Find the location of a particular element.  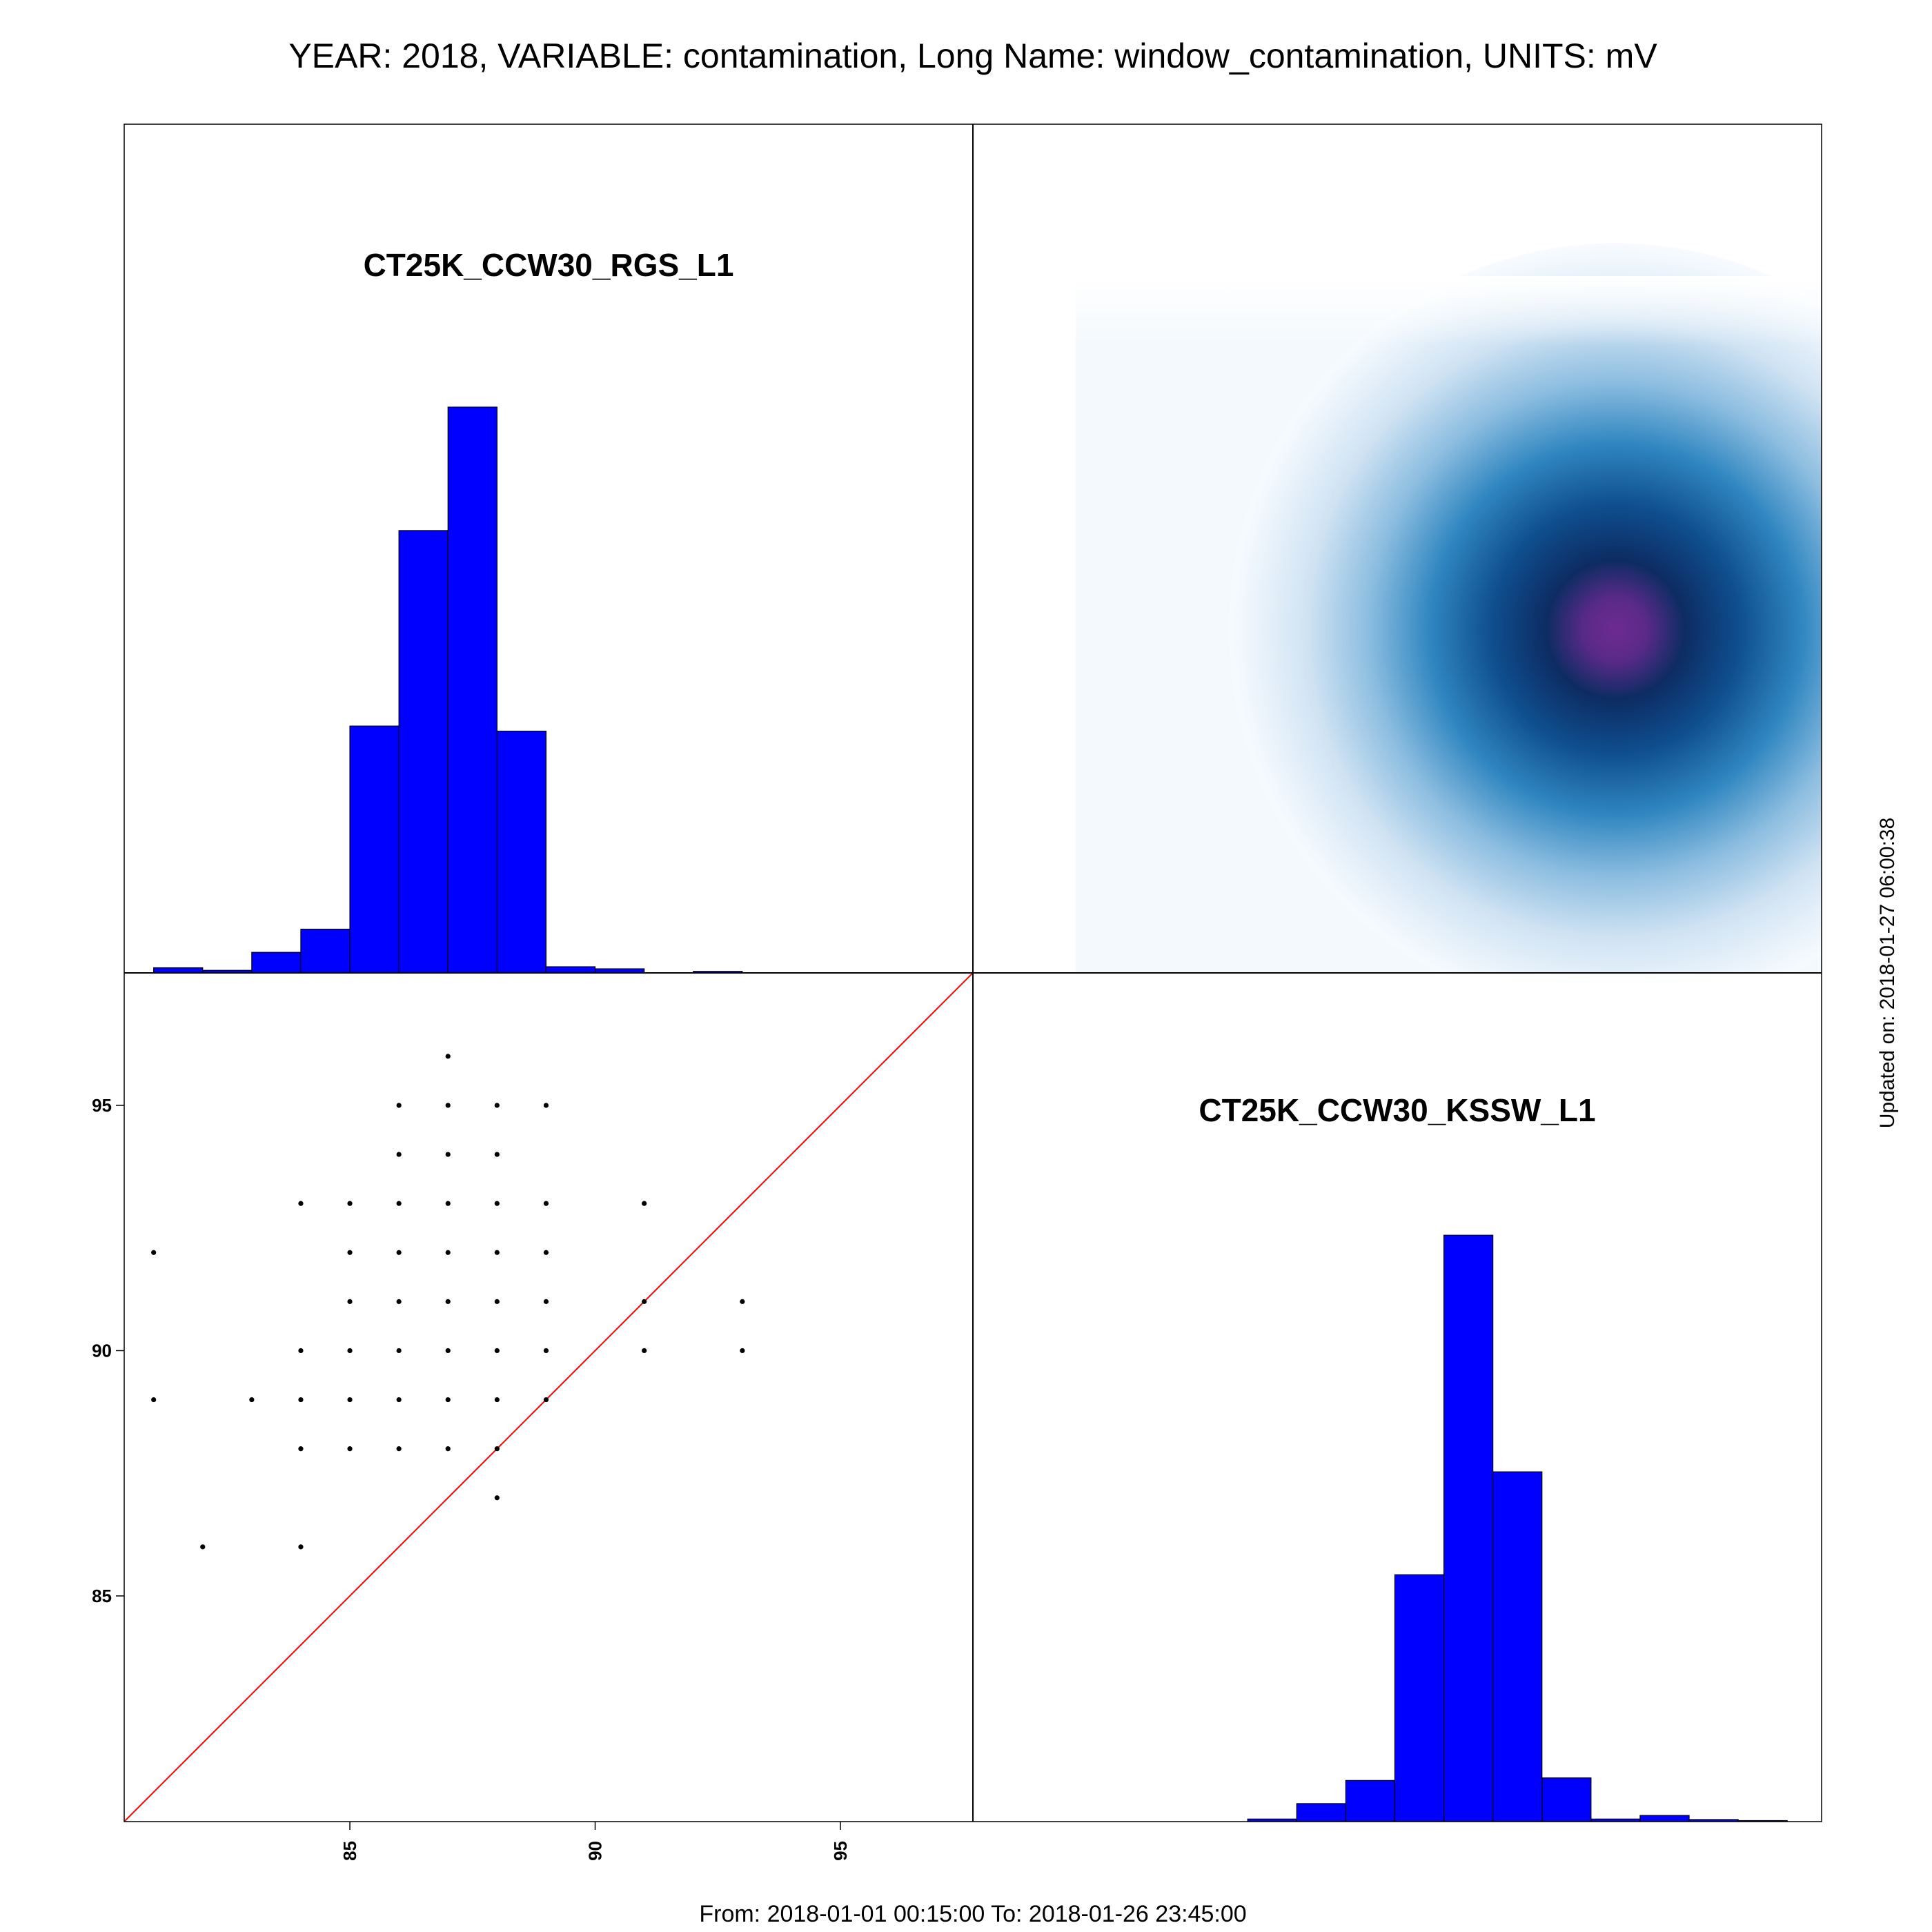

y-tick-label: 90 is located at coordinates (102, 1350).